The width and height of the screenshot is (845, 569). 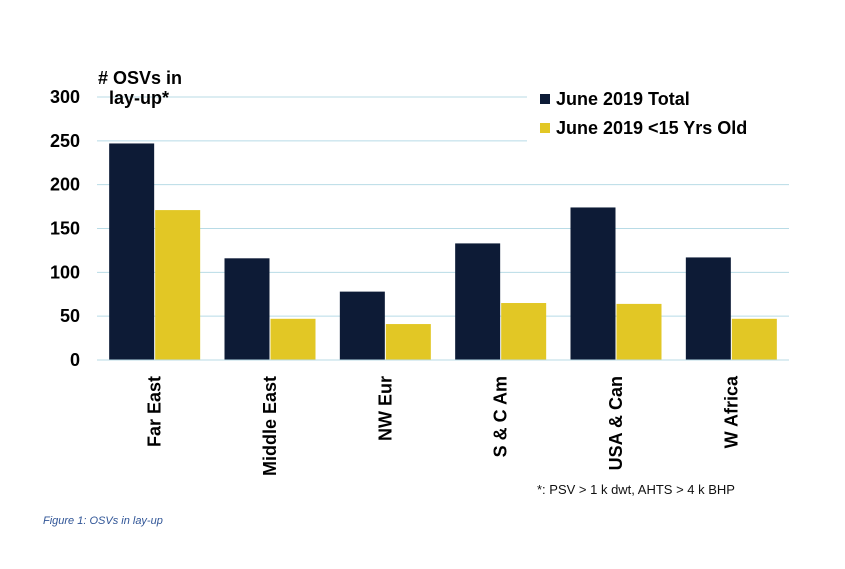 What do you see at coordinates (639, 331) in the screenshot?
I see `bar-under-15-usa-can` at bounding box center [639, 331].